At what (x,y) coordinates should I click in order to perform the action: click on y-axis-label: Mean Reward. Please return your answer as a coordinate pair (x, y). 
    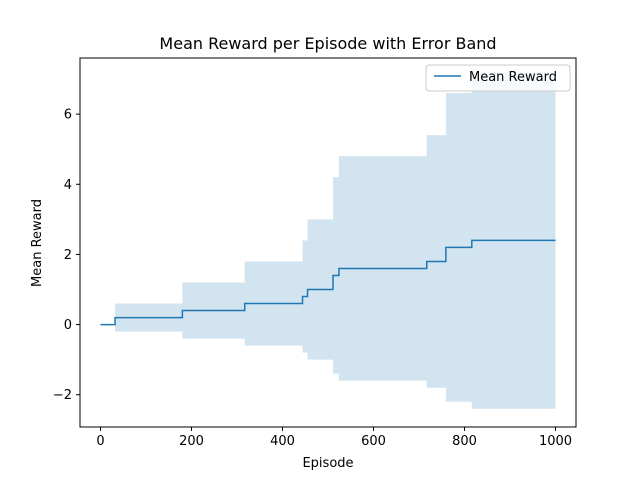
    Looking at the image, I should click on (37, 243).